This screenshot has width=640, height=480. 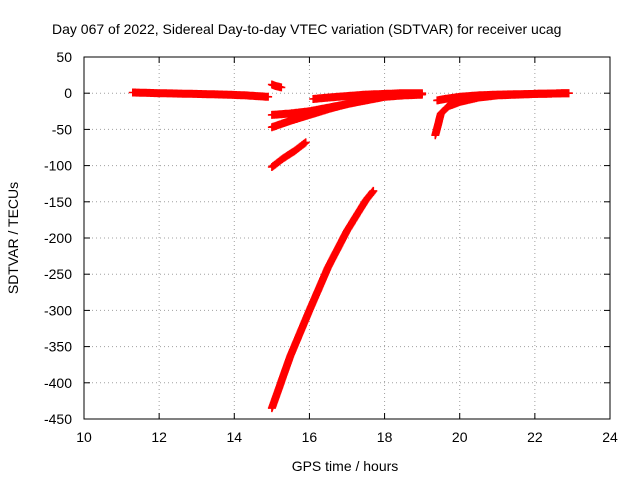 What do you see at coordinates (84, 437) in the screenshot?
I see `x-tick-label: 10` at bounding box center [84, 437].